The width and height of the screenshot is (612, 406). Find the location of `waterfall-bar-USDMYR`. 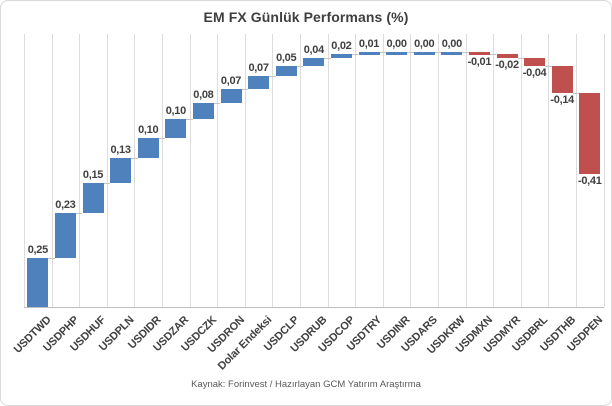

waterfall-bar-USDMYR is located at coordinates (507, 55).